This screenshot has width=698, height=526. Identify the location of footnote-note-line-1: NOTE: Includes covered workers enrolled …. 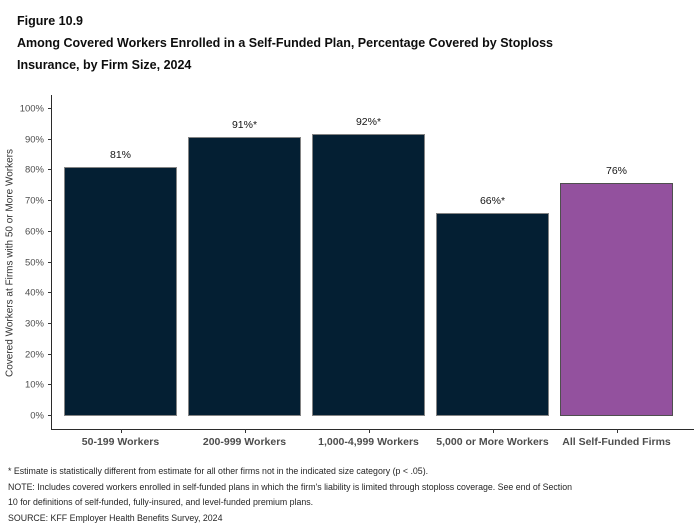
(351, 488).